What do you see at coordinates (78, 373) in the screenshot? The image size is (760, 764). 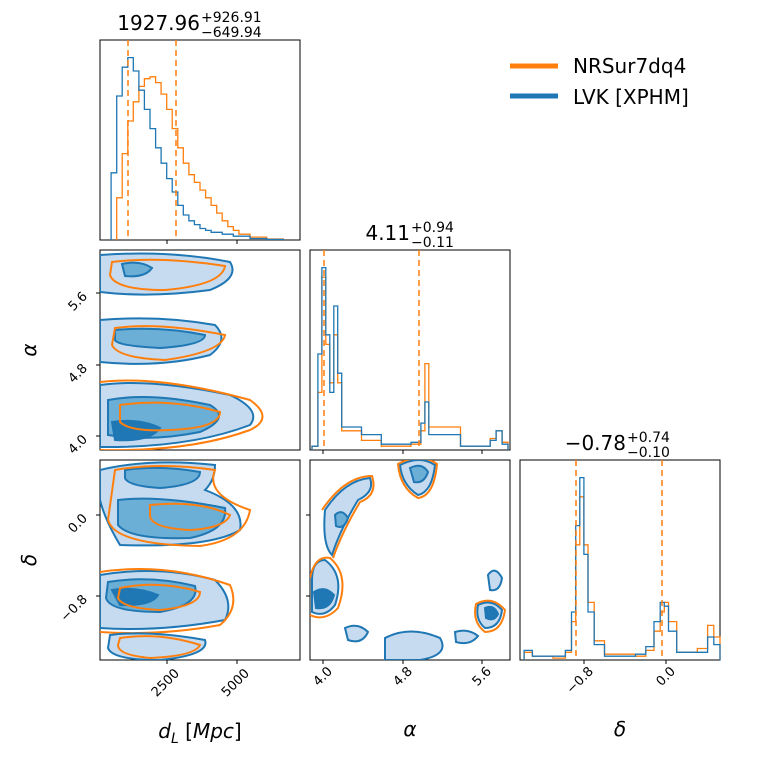 I see `tick-label-alpha-y-4.8: 4.8` at bounding box center [78, 373].